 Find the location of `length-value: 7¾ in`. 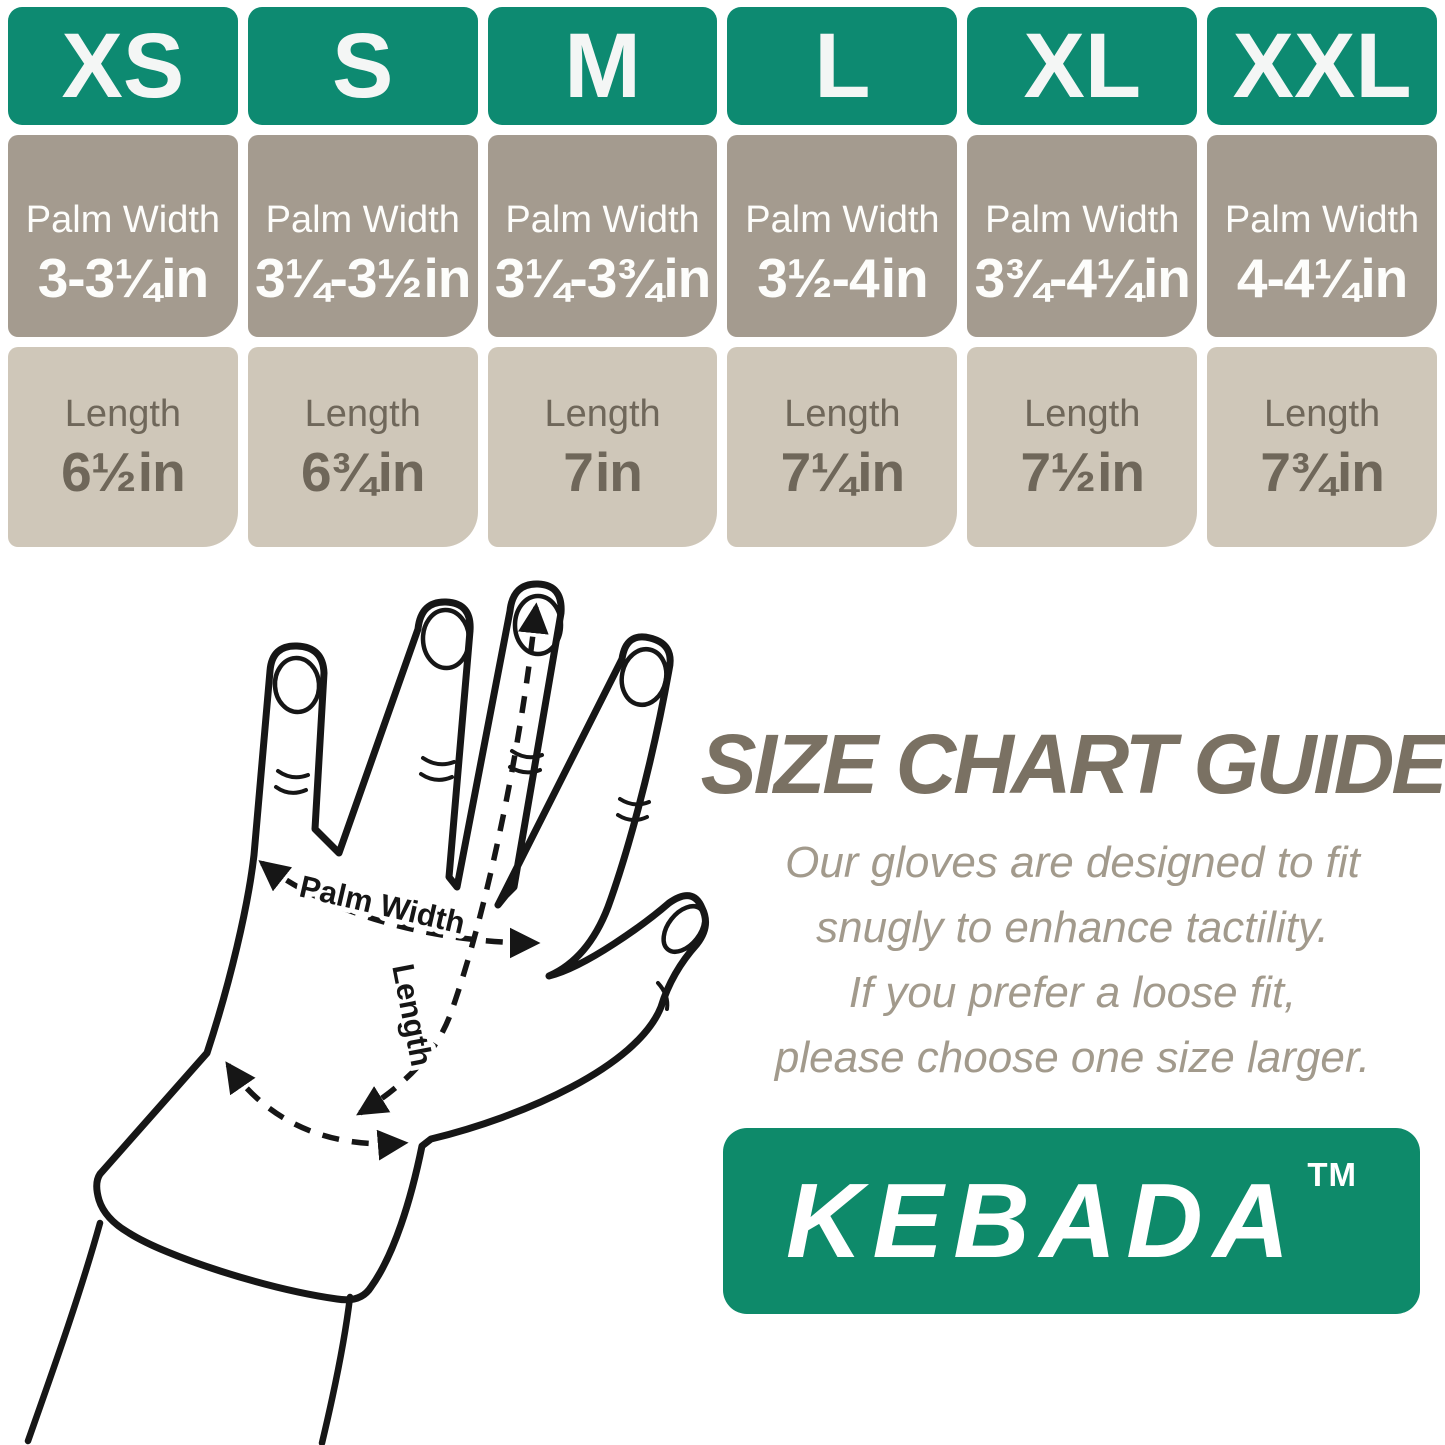

length-value: 7¾ in is located at coordinates (1322, 472).